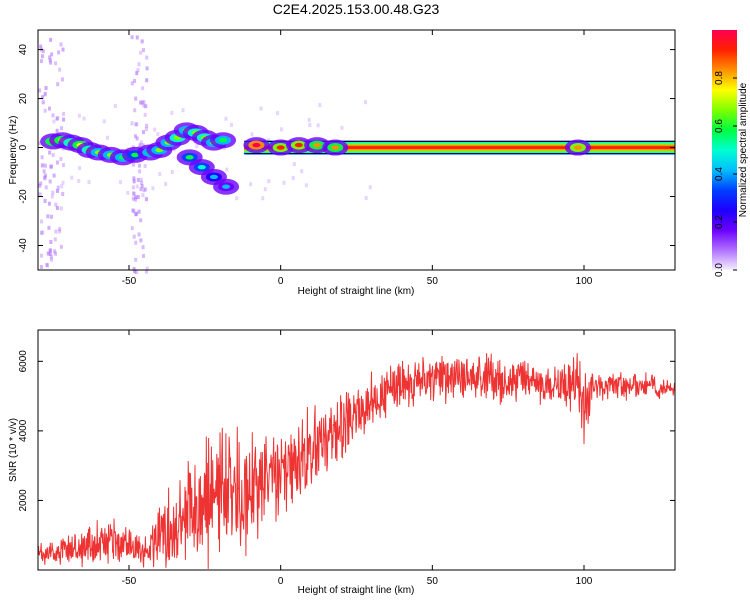 The height and width of the screenshot is (600, 750). I want to click on spectrogram-y-tick-label: -40, so click(23, 245).